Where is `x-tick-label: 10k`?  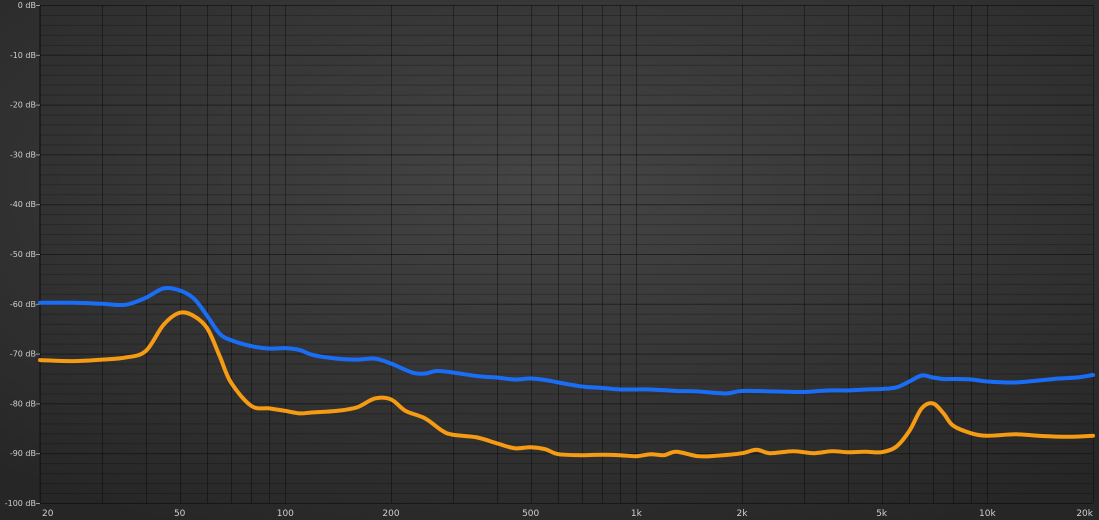
x-tick-label: 10k is located at coordinates (987, 514).